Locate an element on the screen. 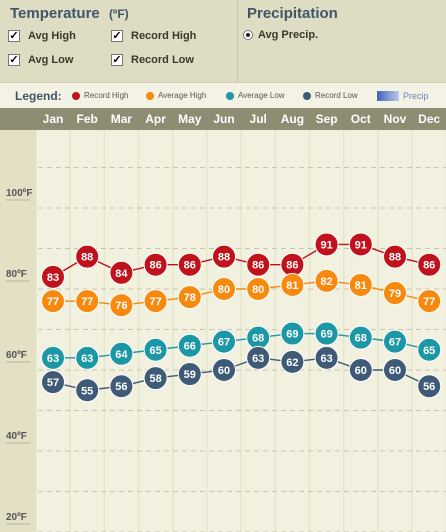 Image resolution: width=446 pixels, height=532 pixels. data-label: 56 is located at coordinates (121, 387).